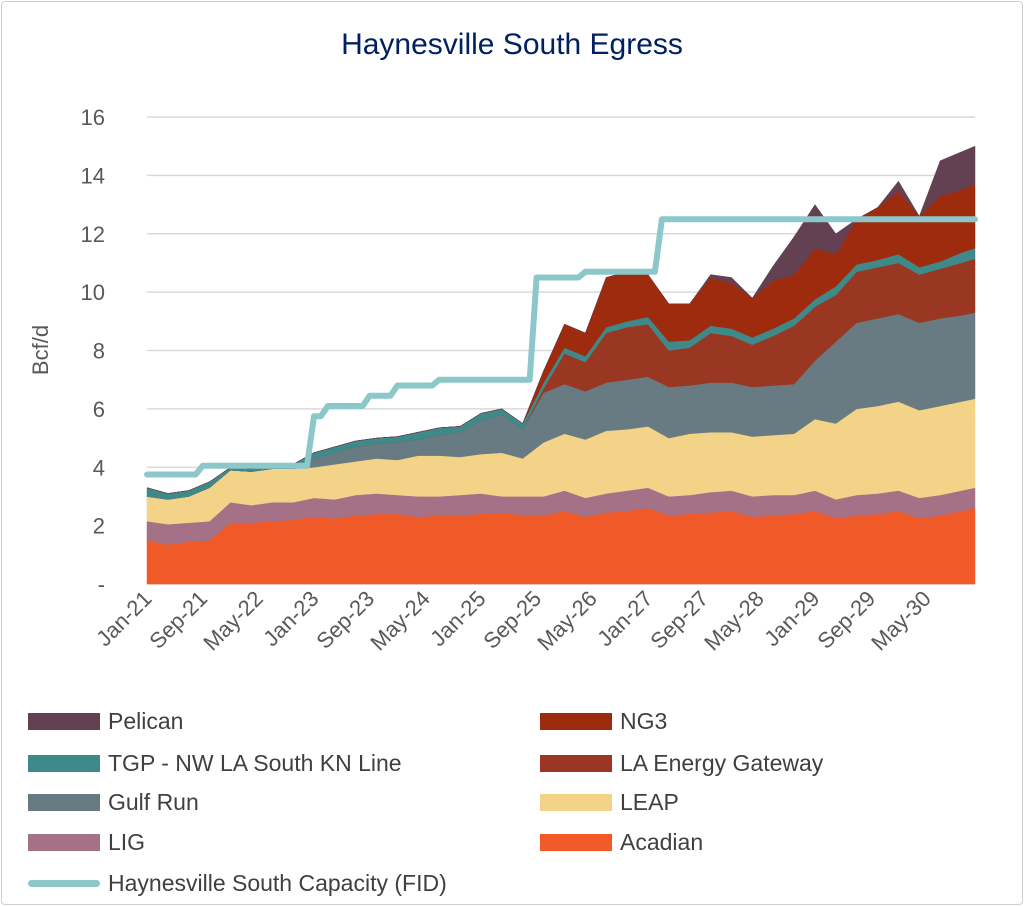 The height and width of the screenshot is (906, 1024). I want to click on legend-label: NG3, so click(644, 721).